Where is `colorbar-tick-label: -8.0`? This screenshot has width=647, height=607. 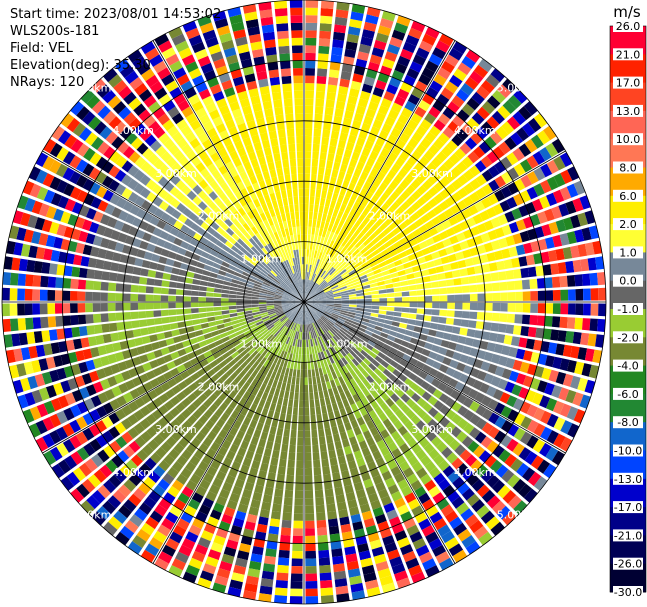
colorbar-tick-label: -8.0 is located at coordinates (627, 422).